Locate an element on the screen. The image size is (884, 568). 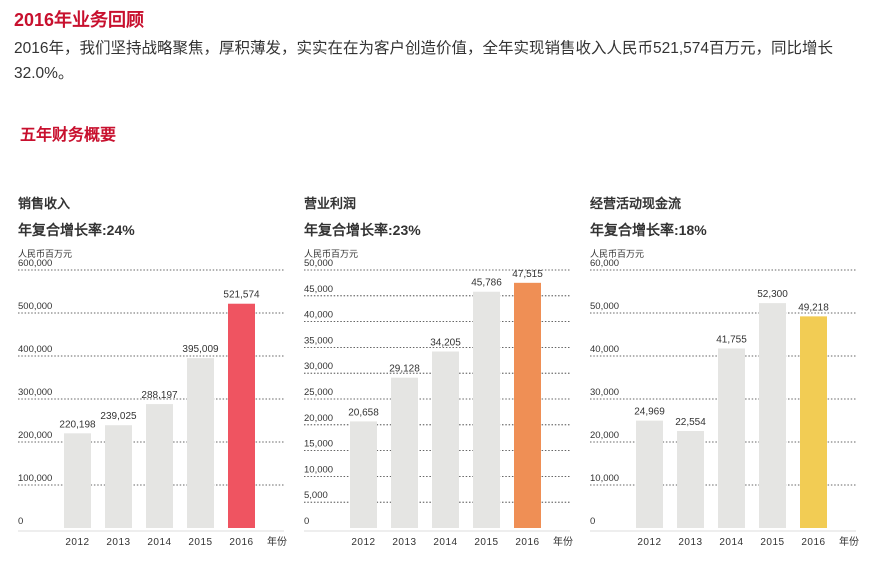
bar-value-label: 47,515 is located at coordinates (527, 274).